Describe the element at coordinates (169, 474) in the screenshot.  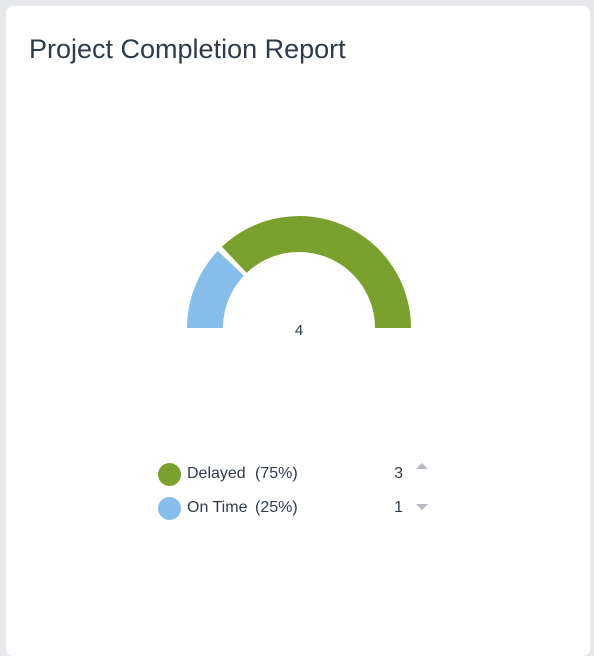
I see `legend-dot-delayed` at that location.